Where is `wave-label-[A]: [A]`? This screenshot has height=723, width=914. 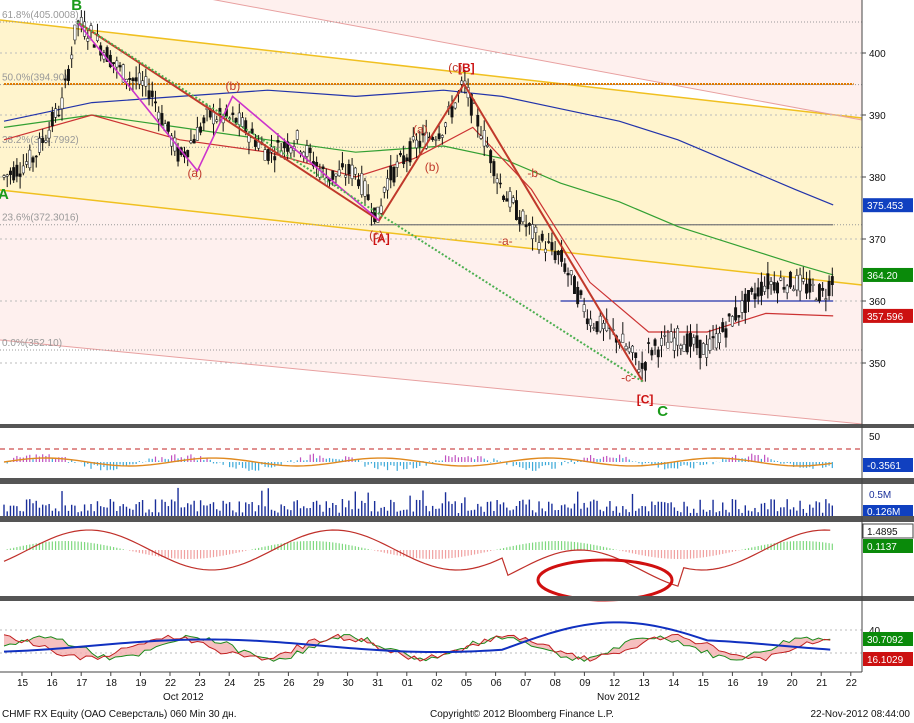 wave-label-[A]: [A] is located at coordinates (381, 238).